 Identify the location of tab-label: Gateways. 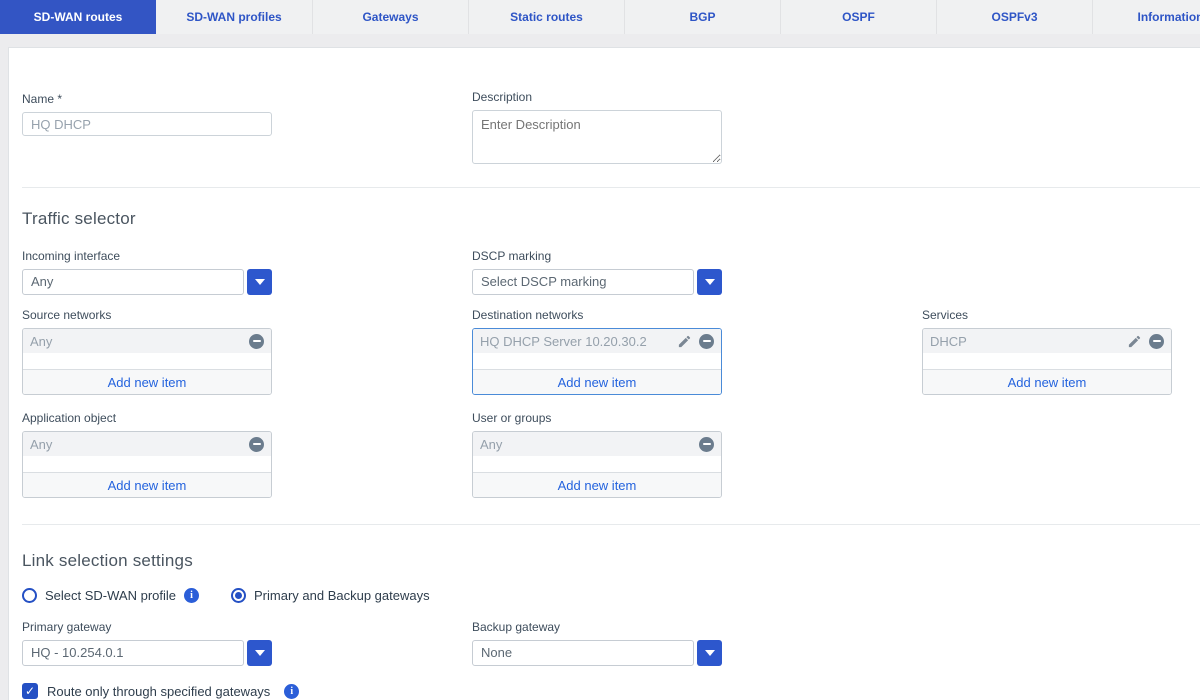
(390, 17).